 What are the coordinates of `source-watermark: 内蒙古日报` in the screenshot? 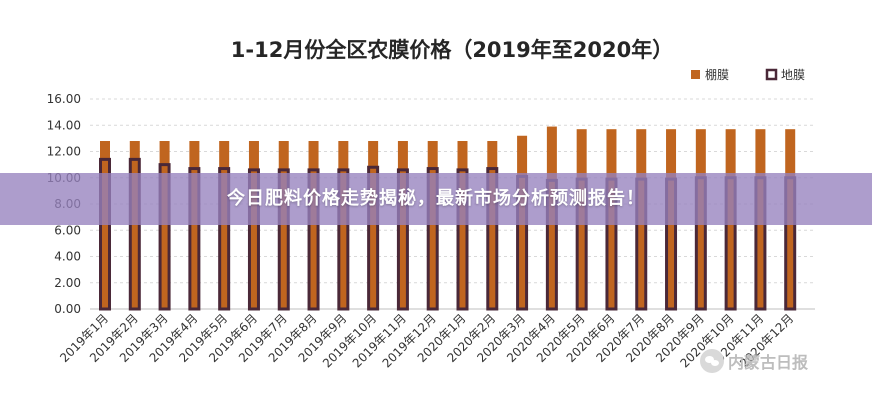 It's located at (754, 361).